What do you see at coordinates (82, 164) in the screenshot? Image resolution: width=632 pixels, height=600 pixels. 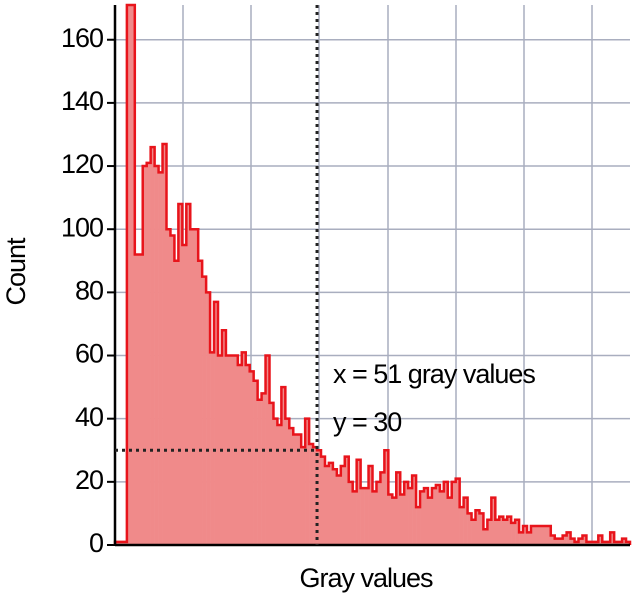 I see `y-tick-label: 120` at bounding box center [82, 164].